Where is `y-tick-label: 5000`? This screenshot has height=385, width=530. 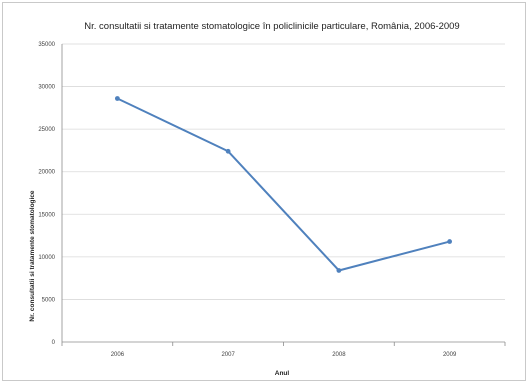 y-tick-label: 5000 is located at coordinates (49, 300).